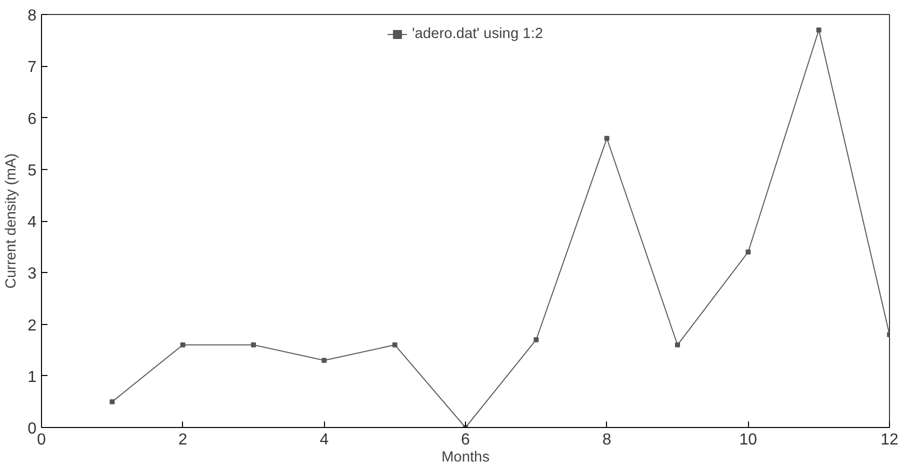 The width and height of the screenshot is (909, 468). What do you see at coordinates (32, 119) in the screenshot?
I see `y-tick-label: 6` at bounding box center [32, 119].